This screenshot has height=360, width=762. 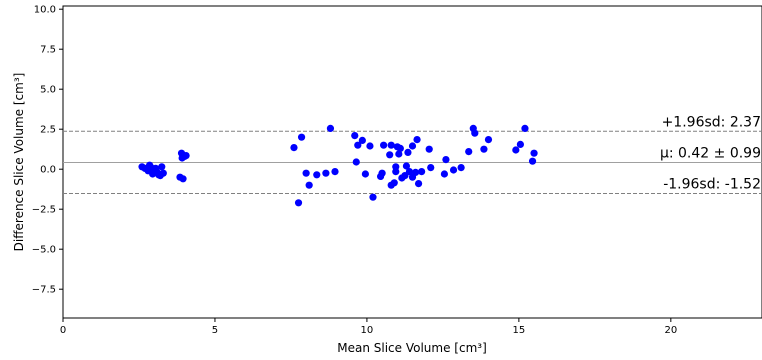 I want to click on annotation-upper: +1.96sd: 2.37, so click(x=711, y=122).